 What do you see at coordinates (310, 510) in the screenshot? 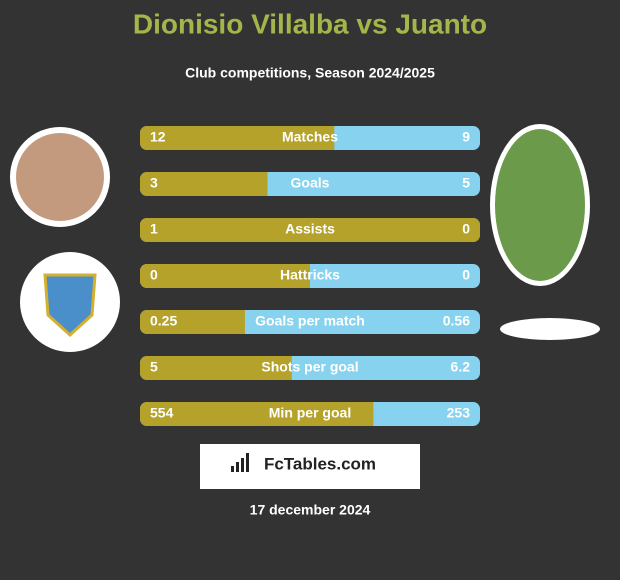
I see `date: 17 december 2024` at bounding box center [310, 510].